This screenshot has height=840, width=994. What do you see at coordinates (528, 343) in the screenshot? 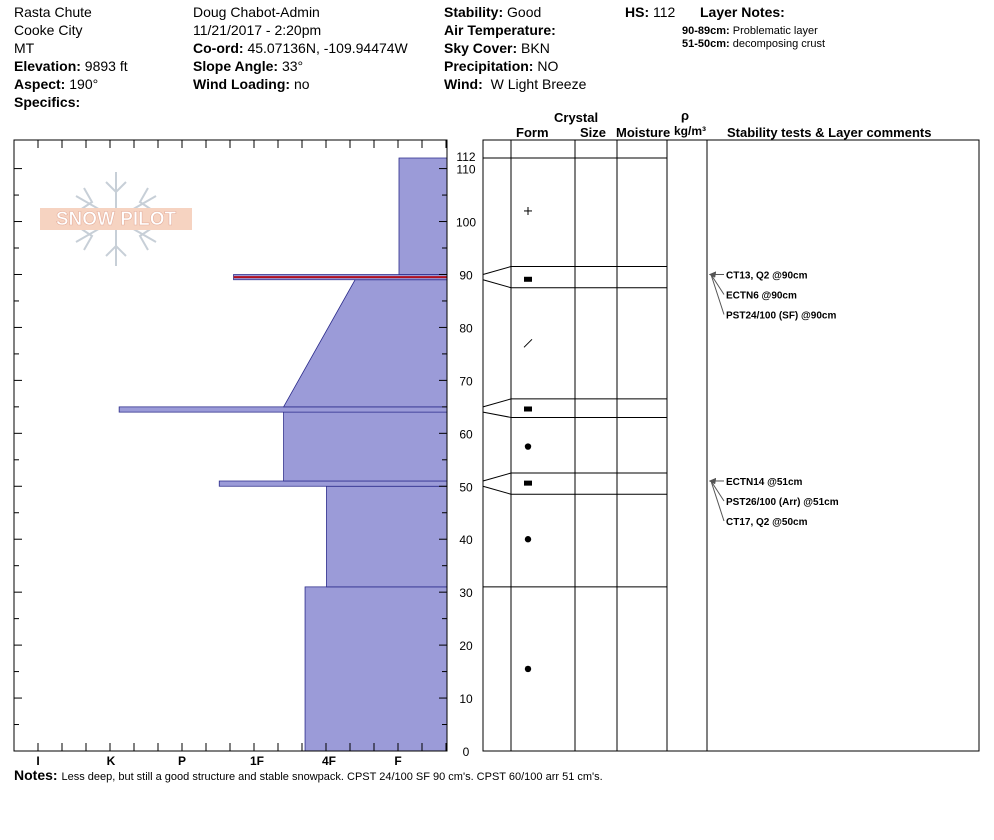
I see `decomposing-fragment-icon` at bounding box center [528, 343].